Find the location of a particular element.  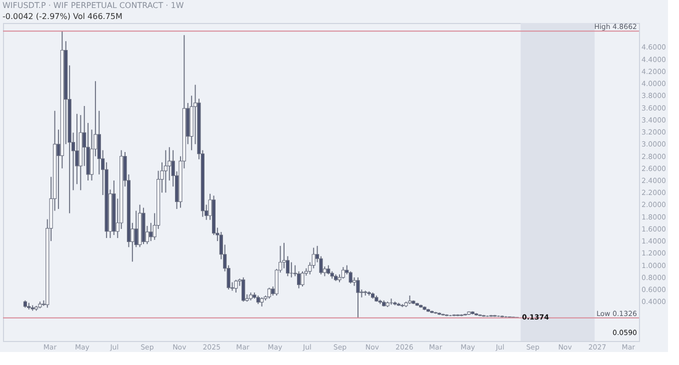

chart-subtitle: -0.0042 (-2.97%) Vol 466.75M is located at coordinates (62, 16).